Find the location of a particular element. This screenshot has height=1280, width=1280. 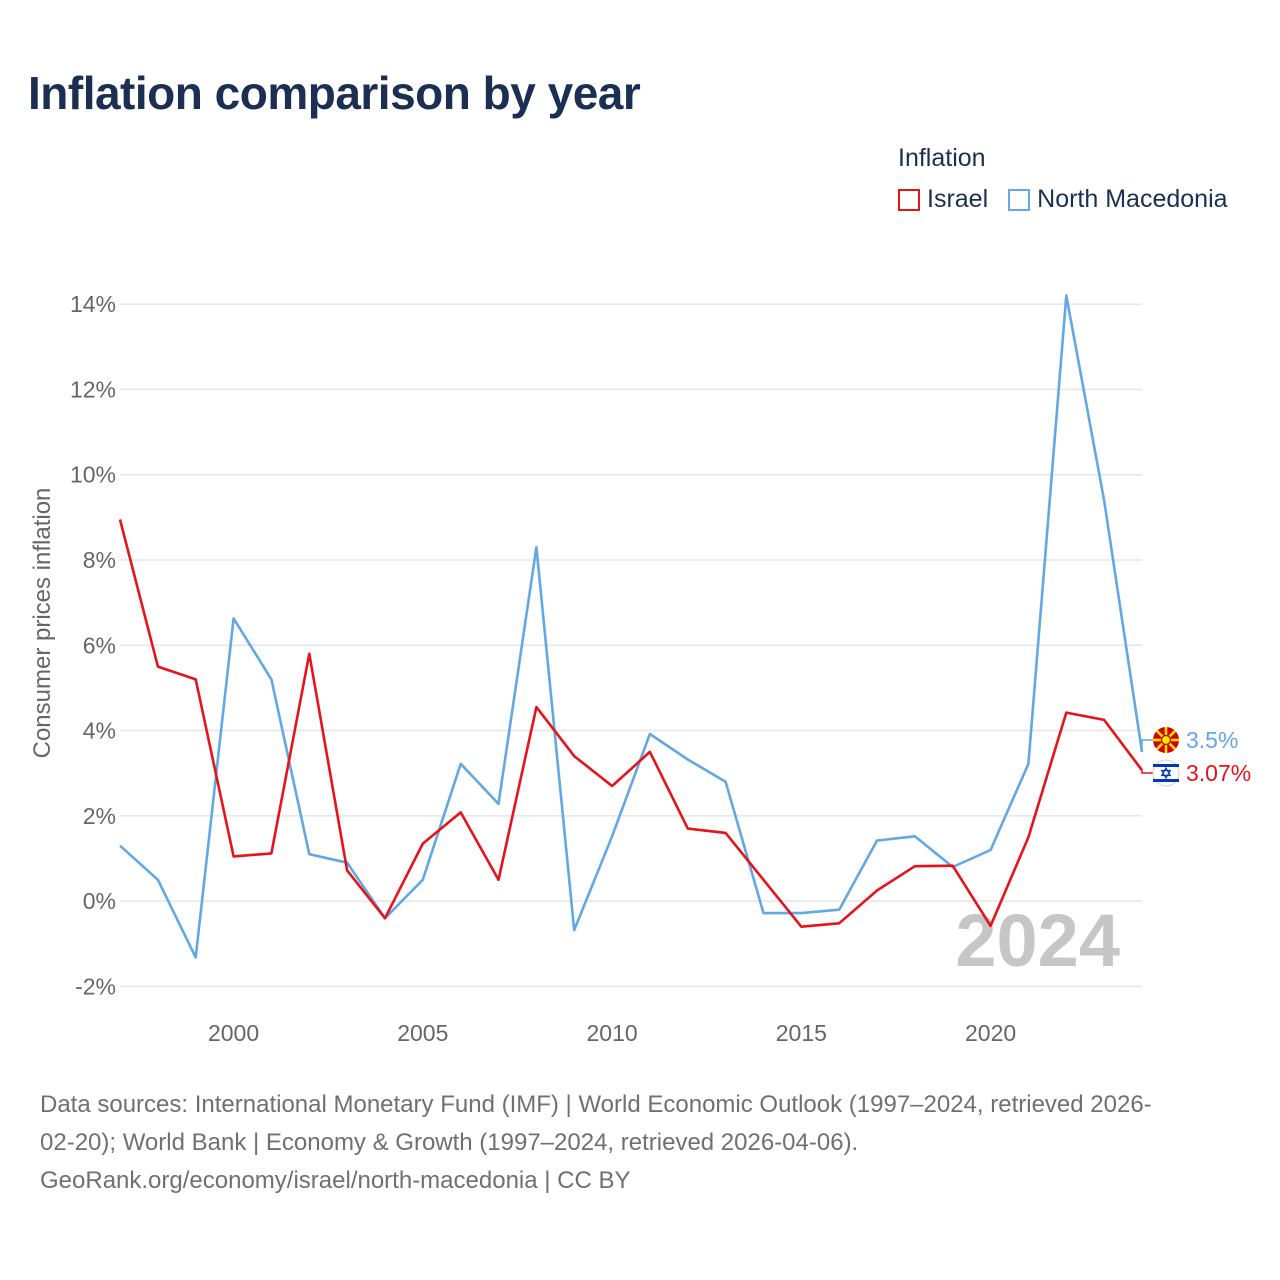

legend-title: Inflation is located at coordinates (942, 158).